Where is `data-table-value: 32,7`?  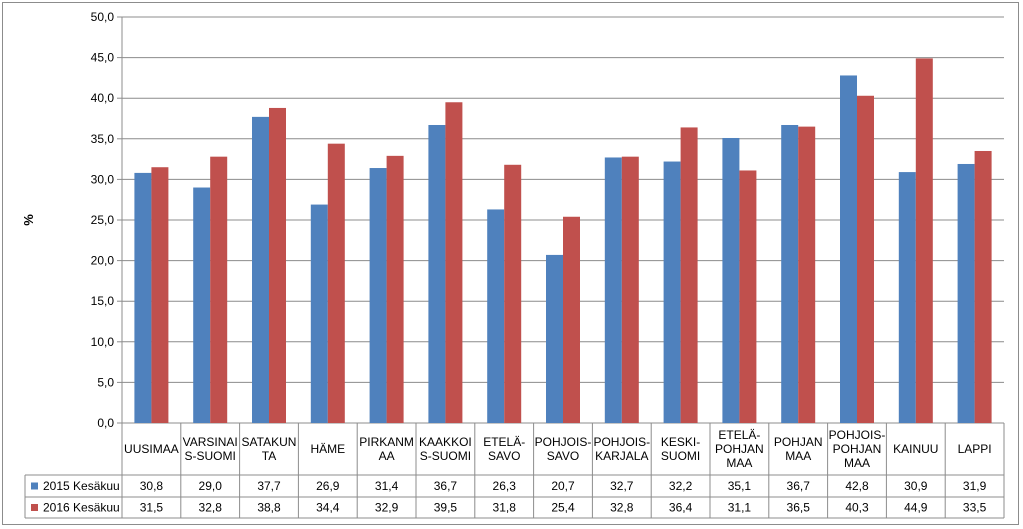 data-table-value: 32,7 is located at coordinates (622, 486).